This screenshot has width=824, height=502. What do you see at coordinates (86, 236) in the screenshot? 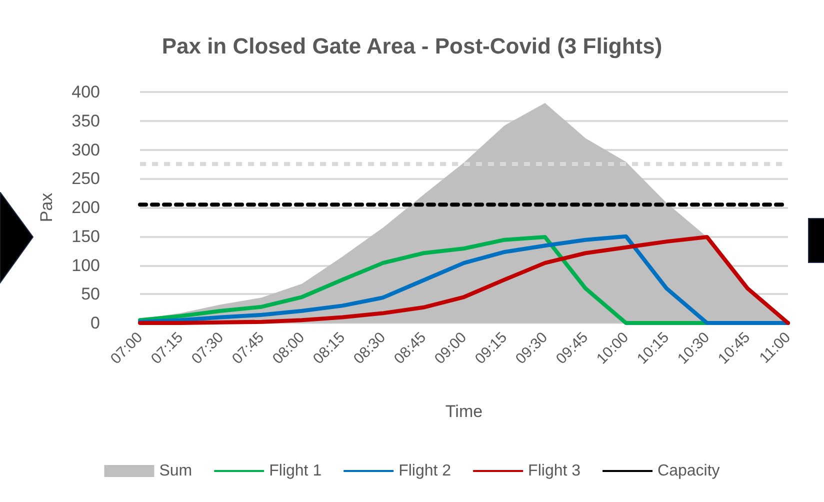
I see `y-tick-label: 150` at bounding box center [86, 236].